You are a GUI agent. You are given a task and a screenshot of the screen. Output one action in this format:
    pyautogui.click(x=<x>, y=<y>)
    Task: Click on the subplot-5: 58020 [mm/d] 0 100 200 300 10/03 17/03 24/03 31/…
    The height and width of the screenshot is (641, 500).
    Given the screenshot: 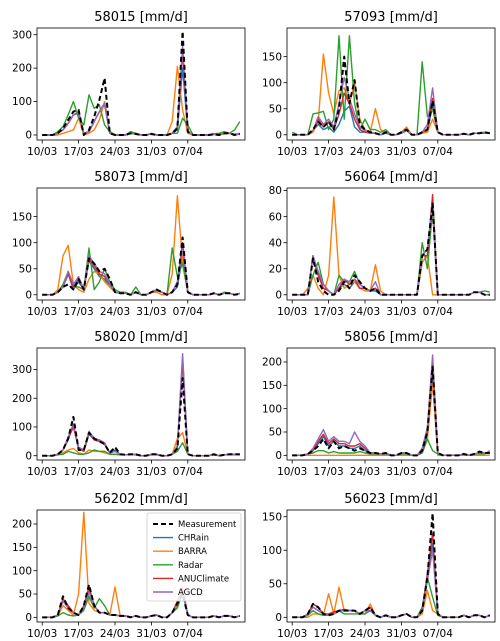 What is the action you would take?
    pyautogui.click(x=129, y=404)
    